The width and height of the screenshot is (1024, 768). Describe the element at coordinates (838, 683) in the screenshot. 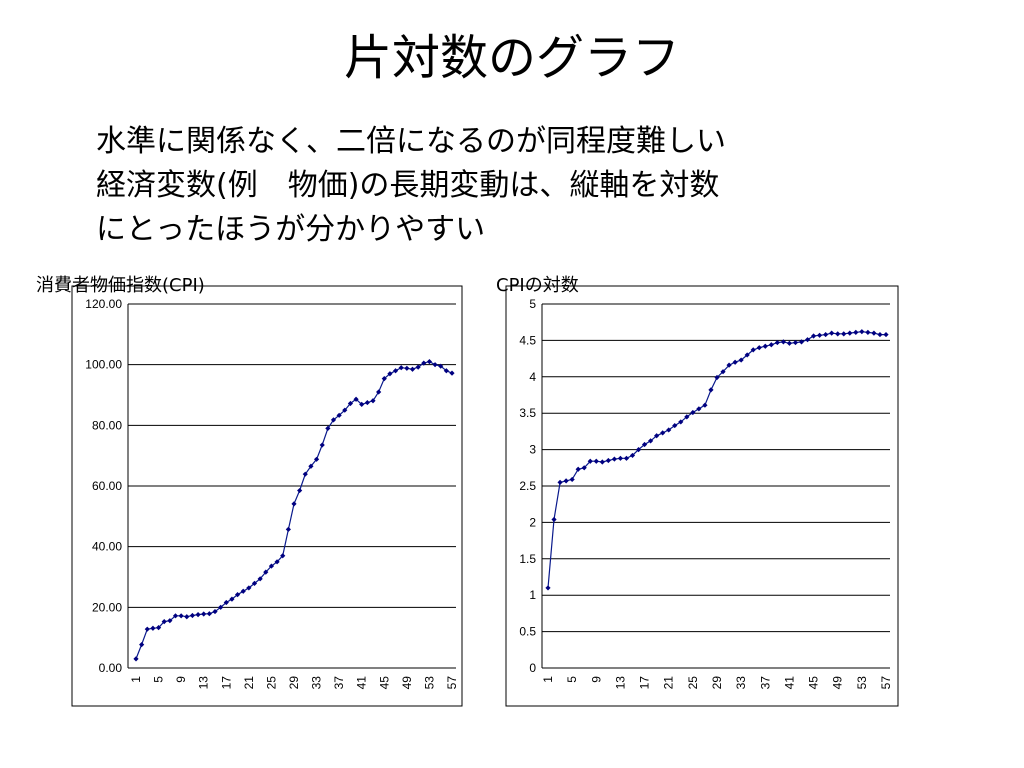

I see `log-cpi-x-tick-label: 49` at that location.